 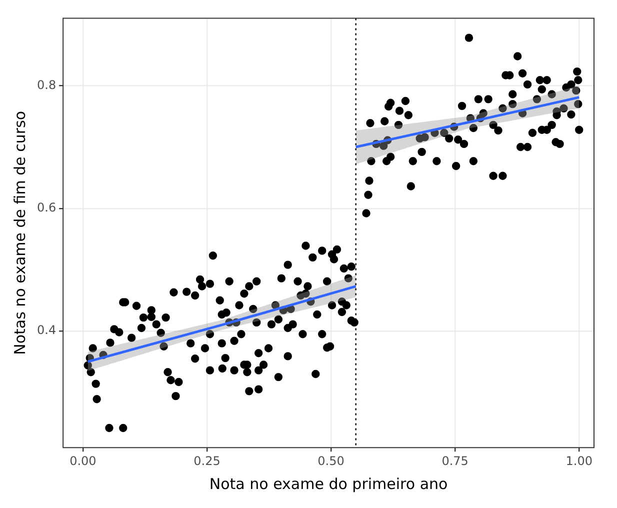 I want to click on x-tick-label: 0.00, so click(x=83, y=461).